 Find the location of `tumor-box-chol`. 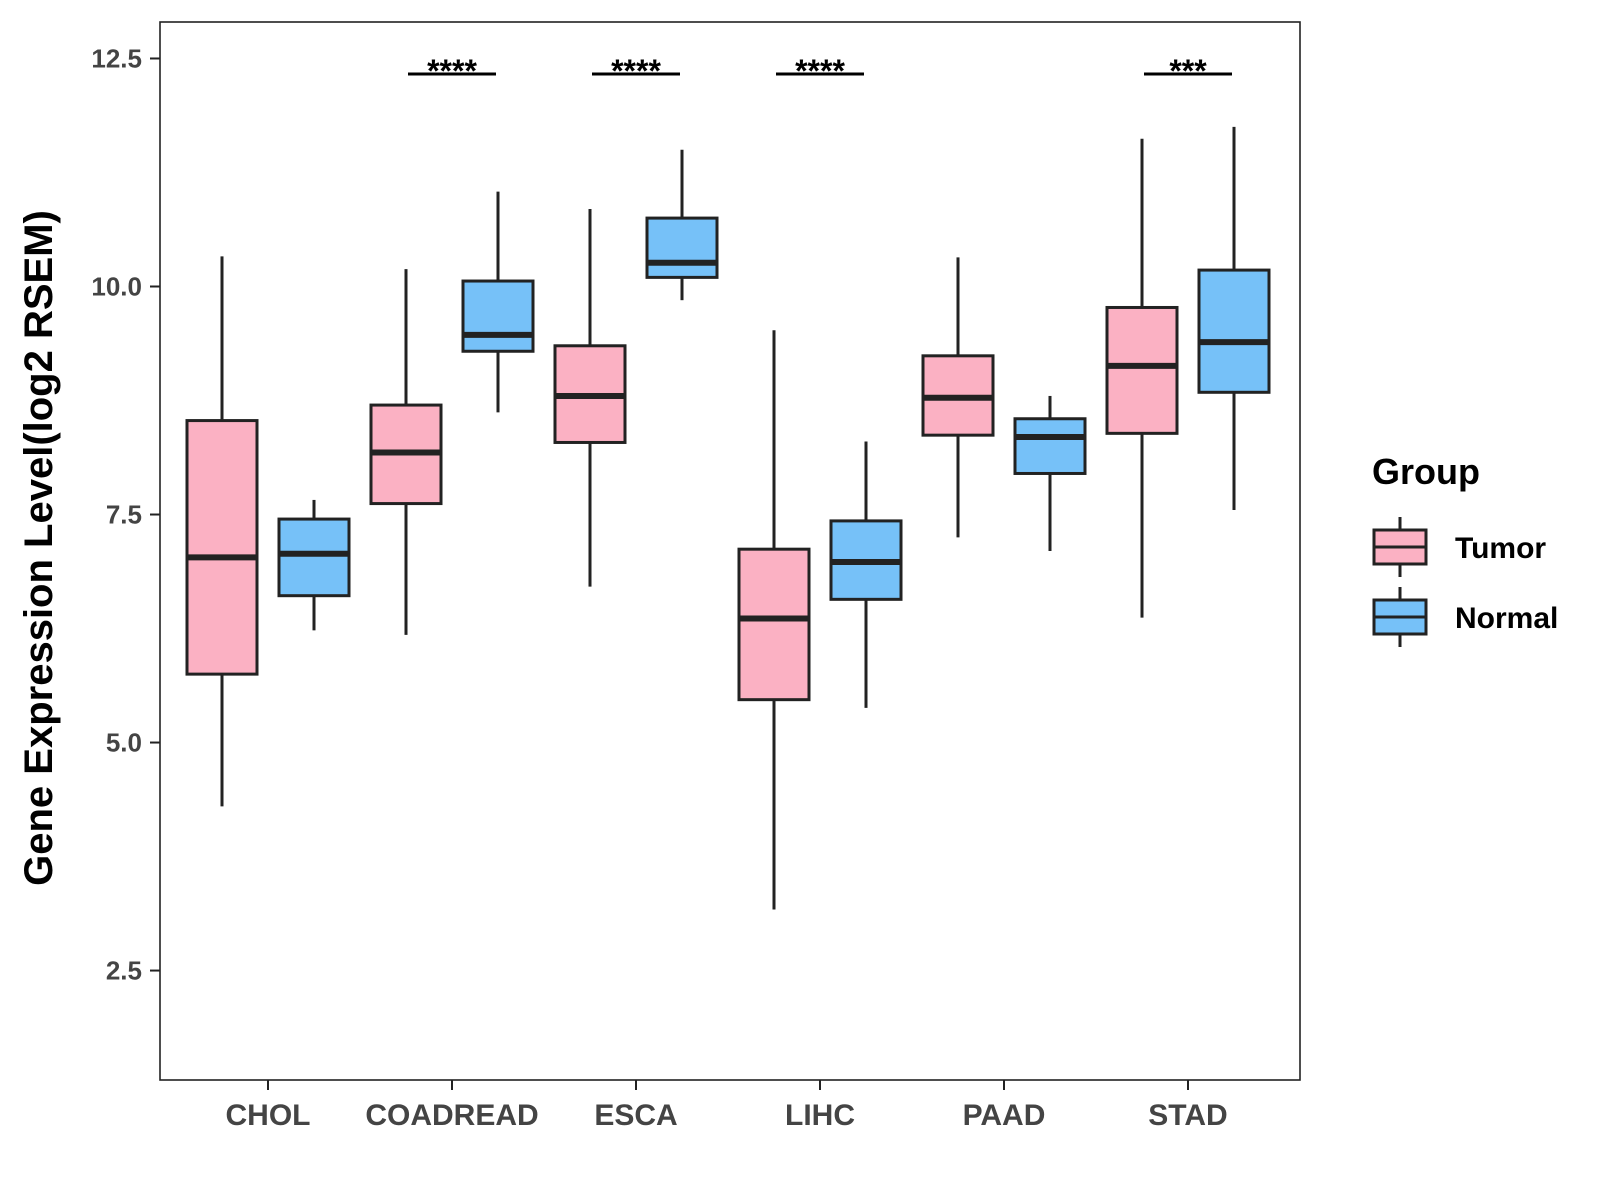

tumor-box-chol is located at coordinates (222, 531).